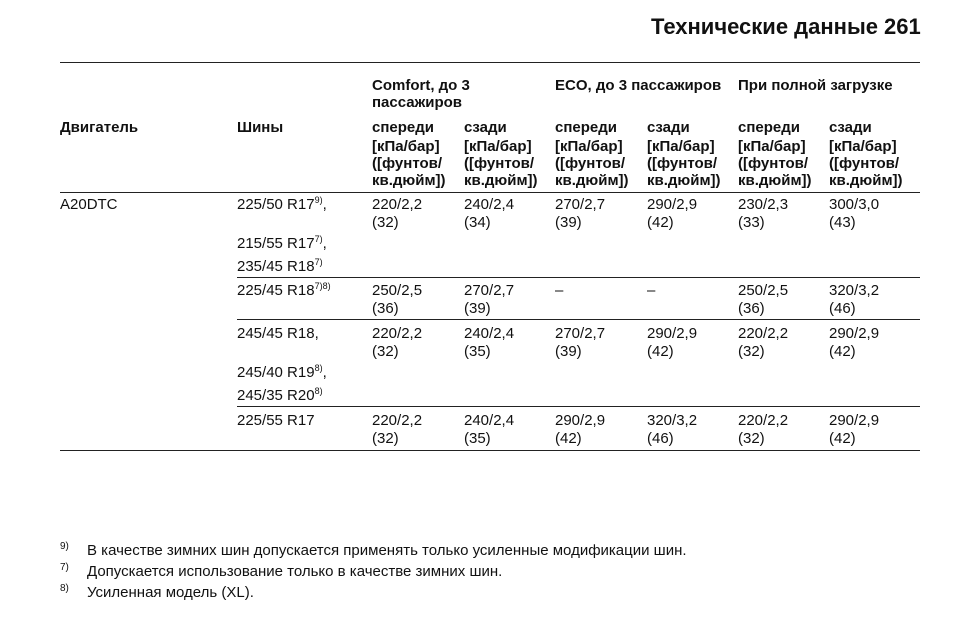  I want to click on tire-name: 225/55 R17, so click(276, 420).